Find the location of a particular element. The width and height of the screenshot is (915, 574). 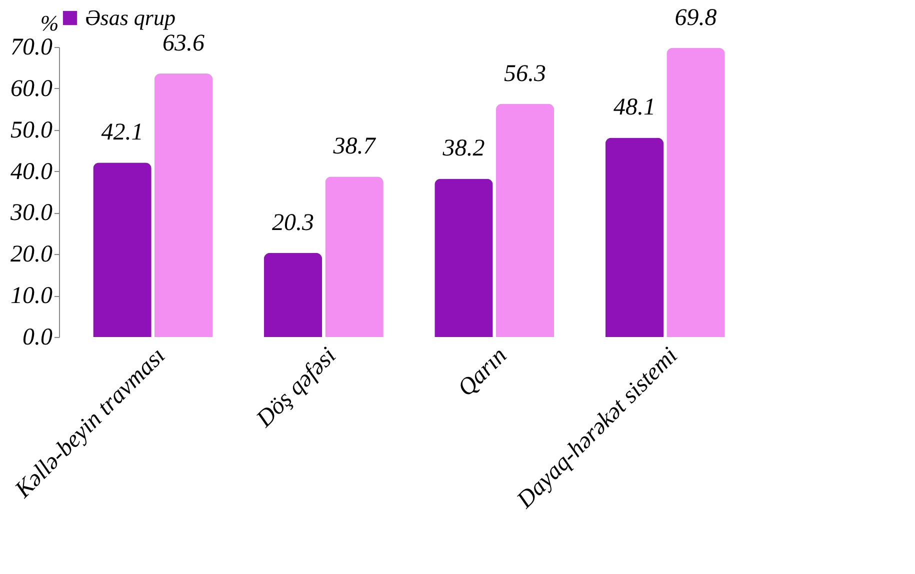

data-label: 56.3 is located at coordinates (525, 73).